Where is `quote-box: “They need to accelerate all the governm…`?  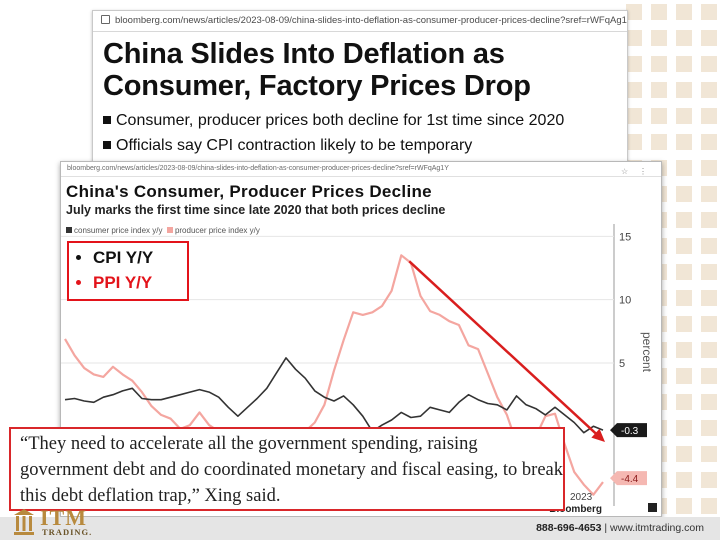
quote-box: “They need to accelerate all the governm… is located at coordinates (287, 469).